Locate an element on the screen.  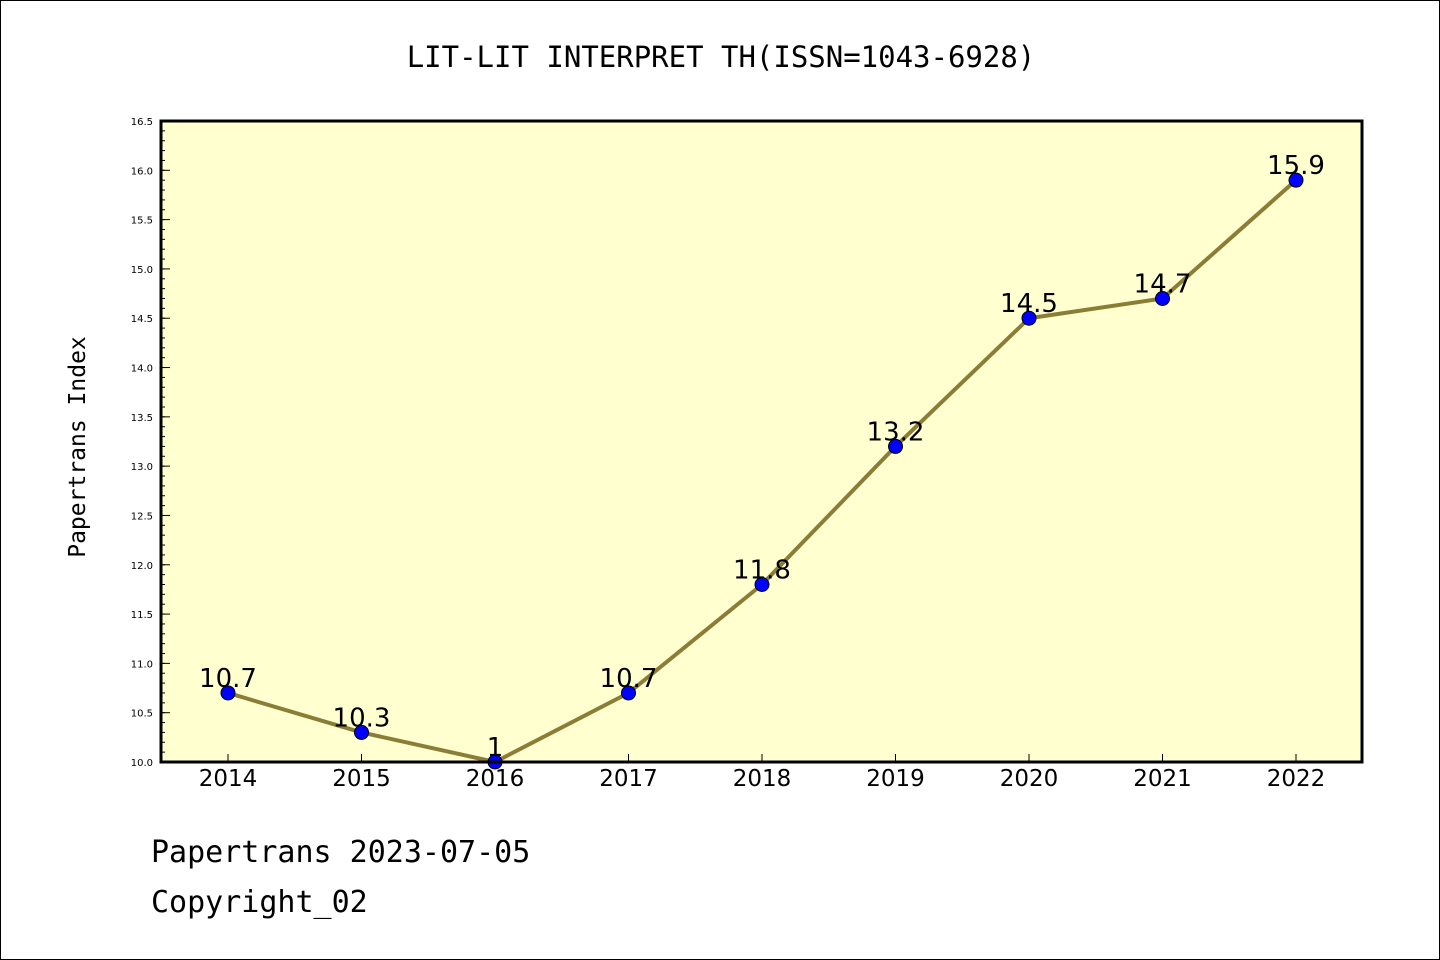
y-axis-label: Papertrans Index is located at coordinates (78, 447).